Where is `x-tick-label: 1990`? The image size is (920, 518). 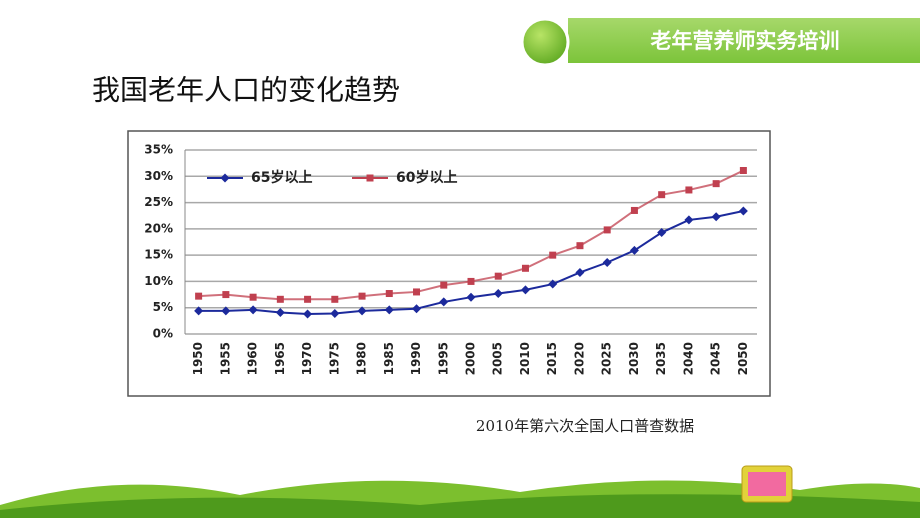 x-tick-label: 1990 is located at coordinates (416, 358).